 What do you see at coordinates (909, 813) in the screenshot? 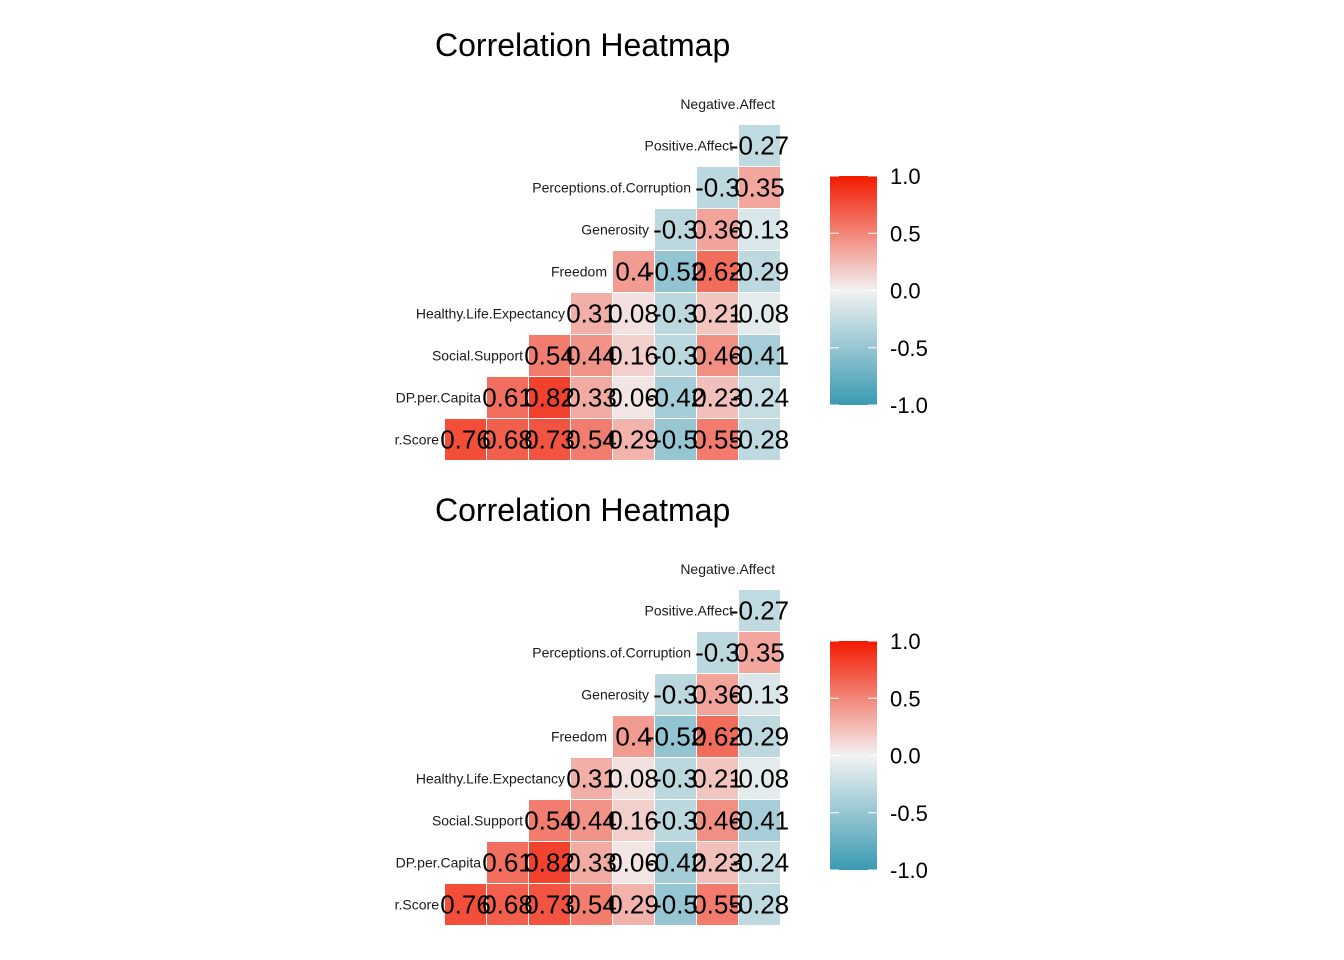
I see `legend-tick-label: -0.5` at bounding box center [909, 813].